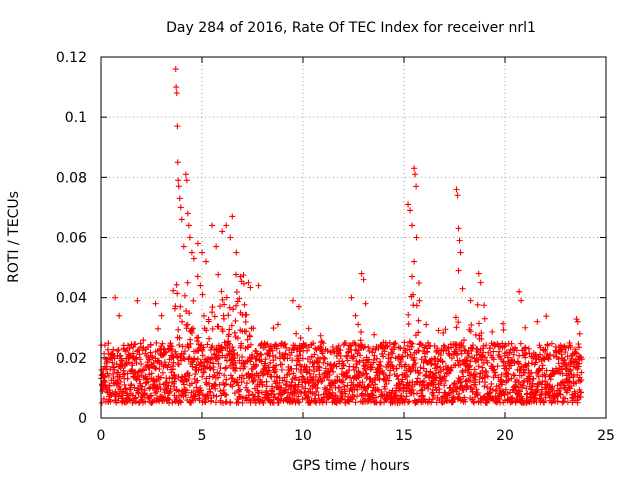 The width and height of the screenshot is (640, 480). Describe the element at coordinates (606, 436) in the screenshot. I see `x-tick-label: 25` at that location.